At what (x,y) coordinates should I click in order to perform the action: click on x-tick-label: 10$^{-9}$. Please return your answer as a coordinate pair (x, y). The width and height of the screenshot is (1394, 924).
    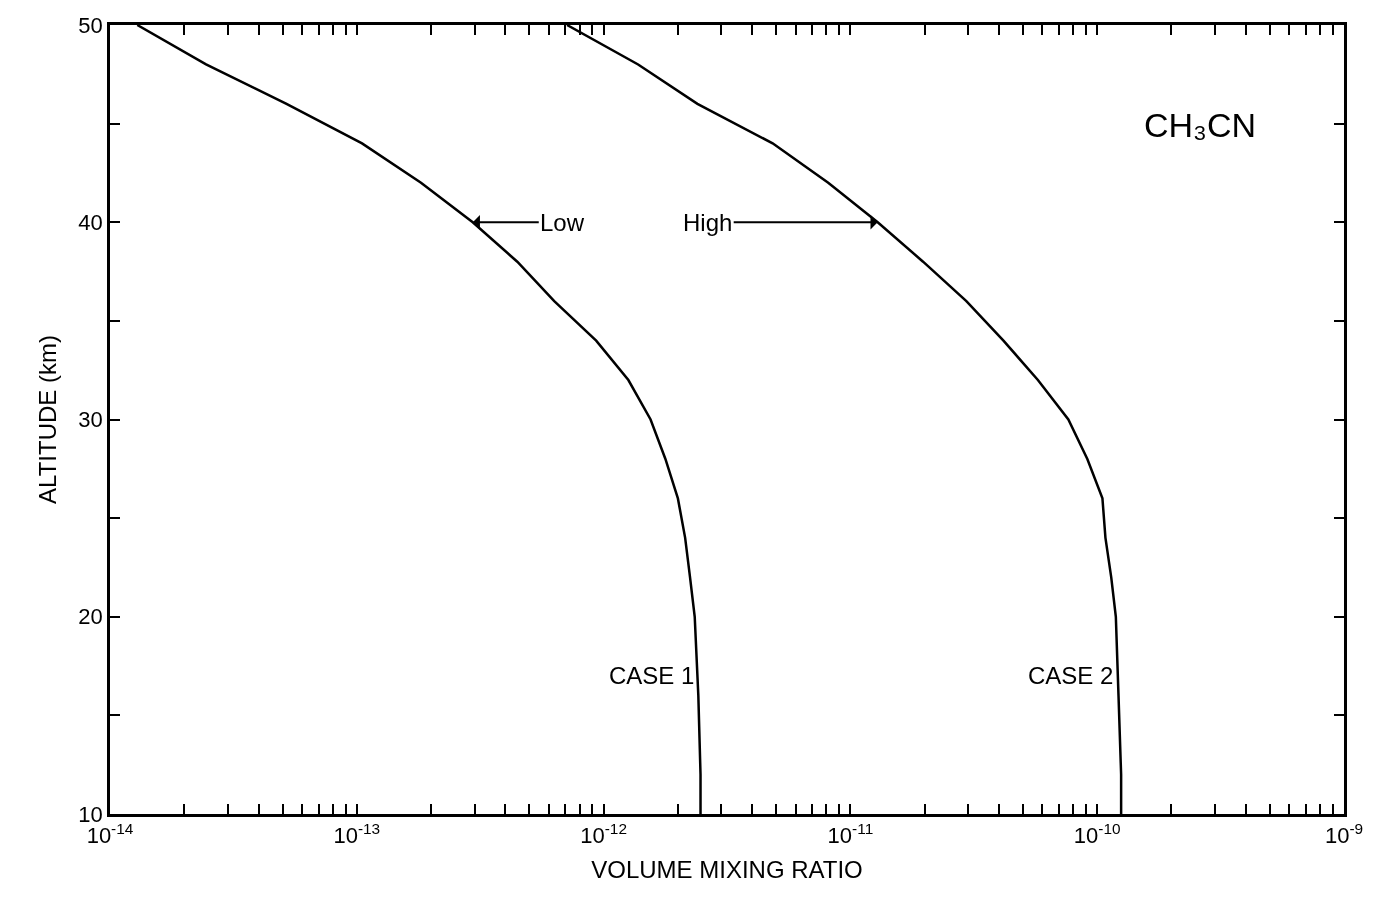
    Looking at the image, I should click on (1344, 834).